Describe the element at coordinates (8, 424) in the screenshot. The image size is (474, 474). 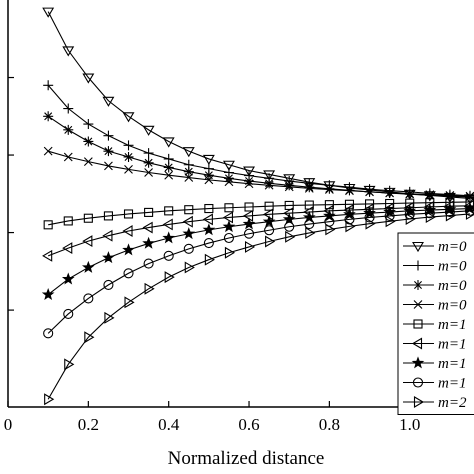
I see `x-tick-label: 0` at that location.